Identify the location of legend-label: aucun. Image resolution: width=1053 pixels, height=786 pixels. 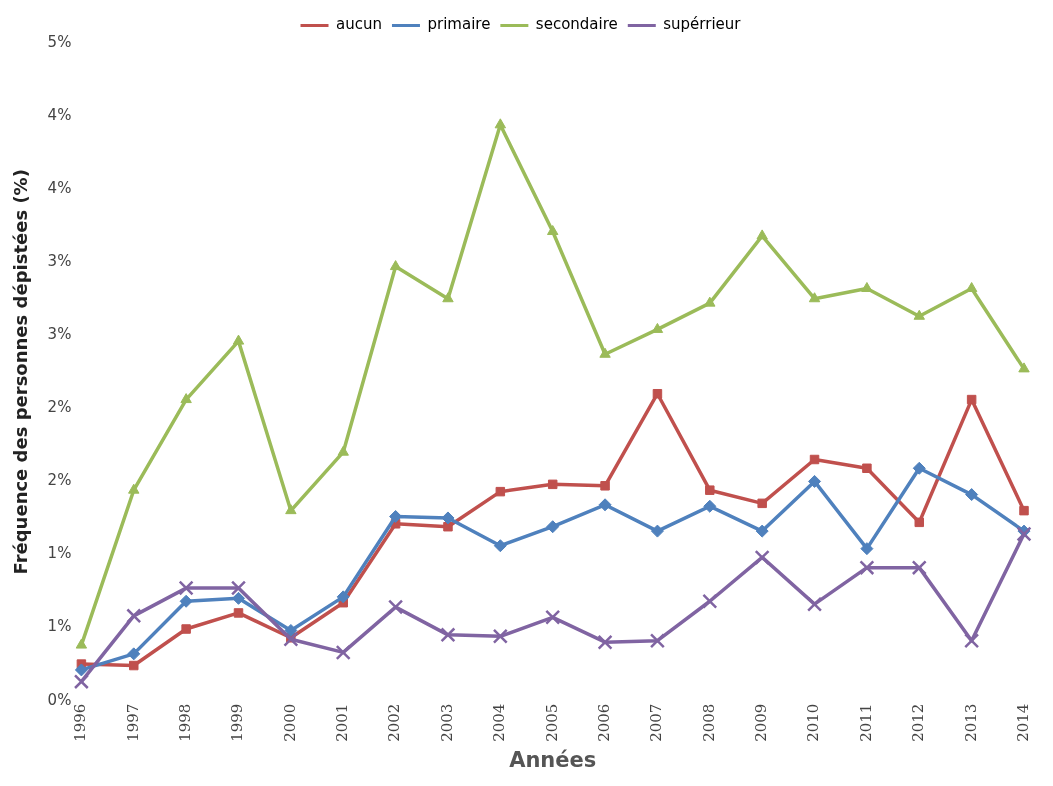
(359, 24).